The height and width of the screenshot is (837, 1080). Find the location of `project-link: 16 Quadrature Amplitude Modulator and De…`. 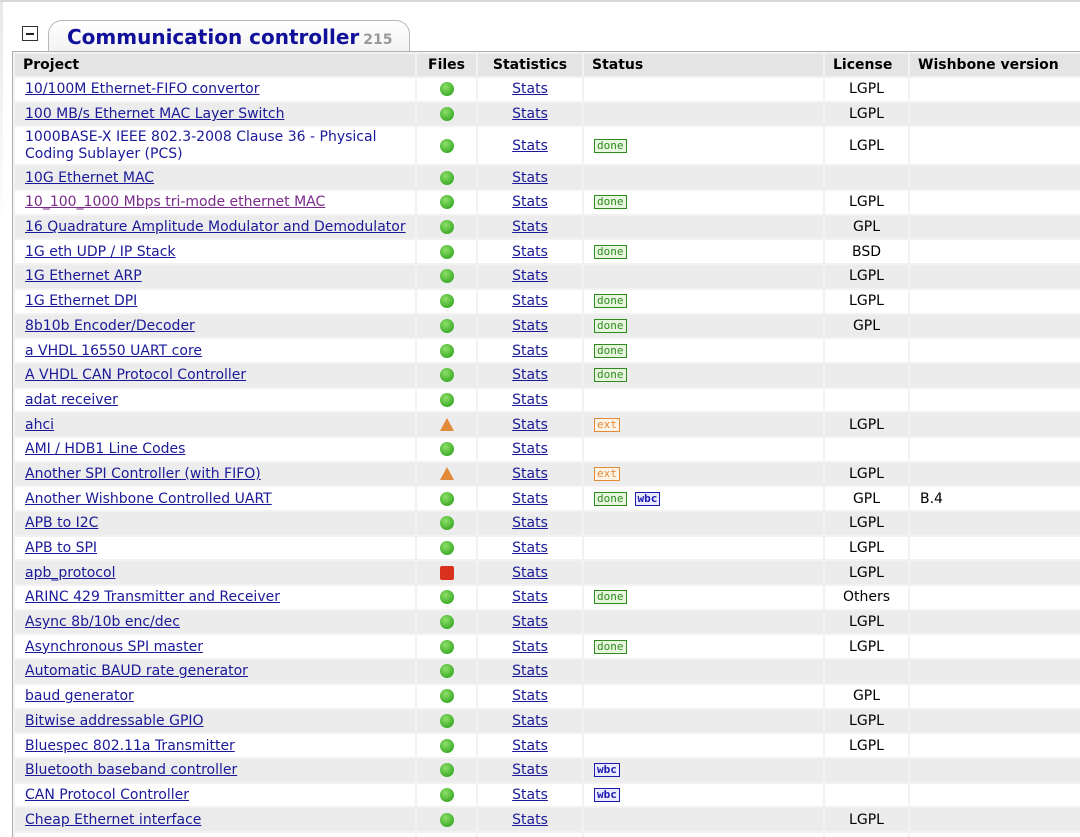

project-link: 16 Quadrature Amplitude Modulator and De… is located at coordinates (215, 227).